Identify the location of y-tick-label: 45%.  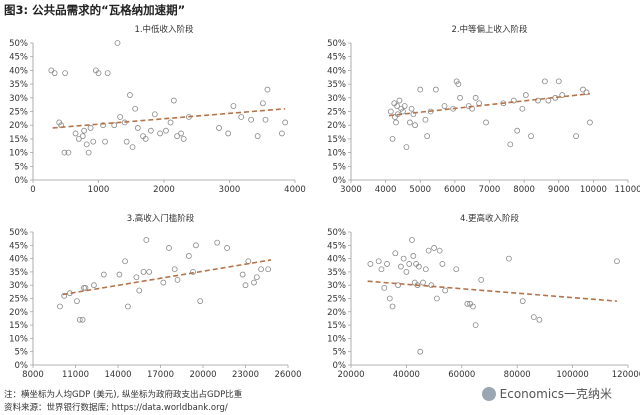
(336, 246).